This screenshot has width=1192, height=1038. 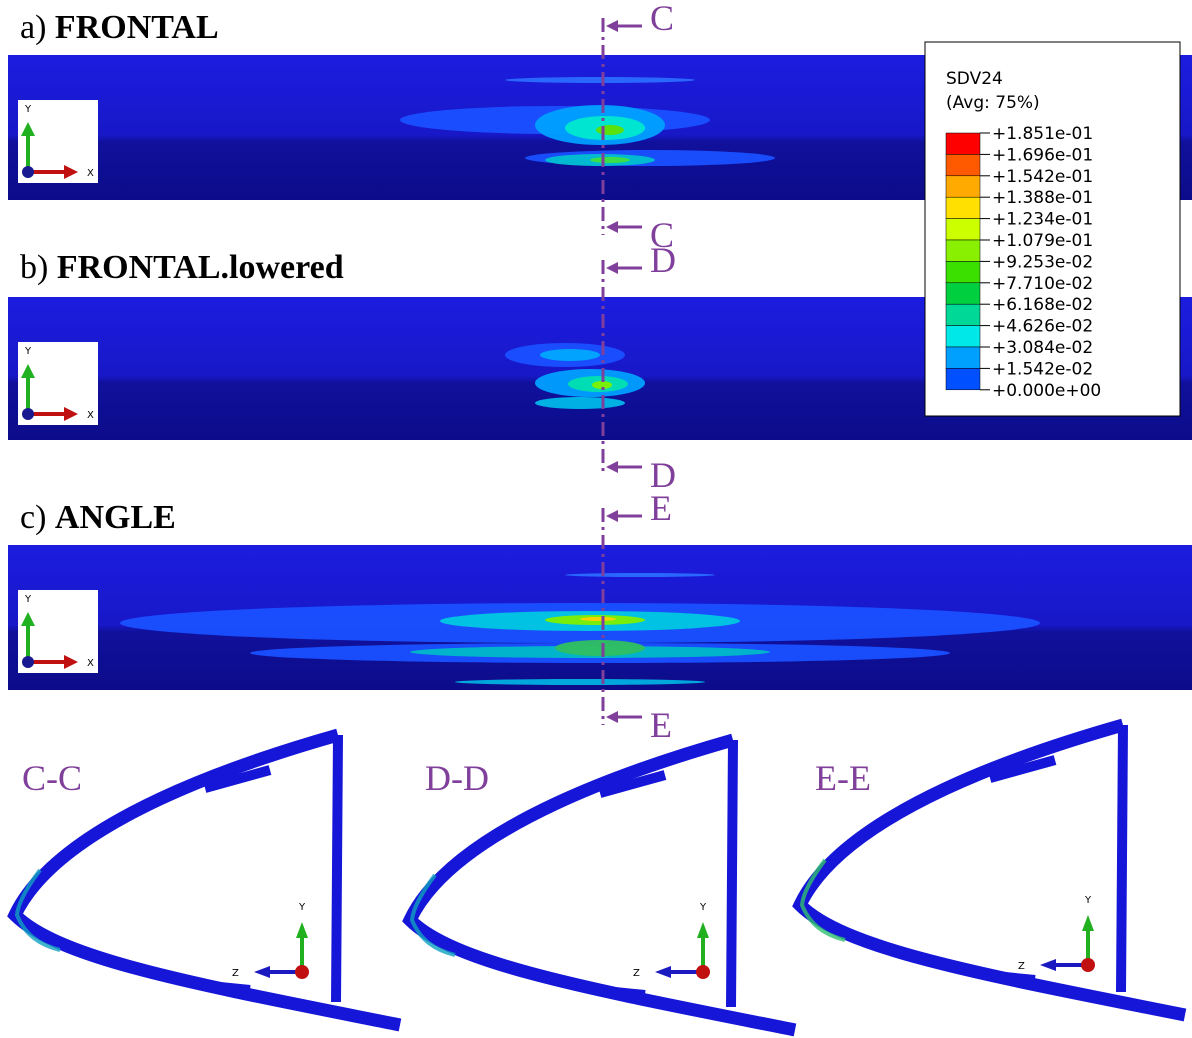 I want to click on panel-name: FRONTAL, so click(x=137, y=27).